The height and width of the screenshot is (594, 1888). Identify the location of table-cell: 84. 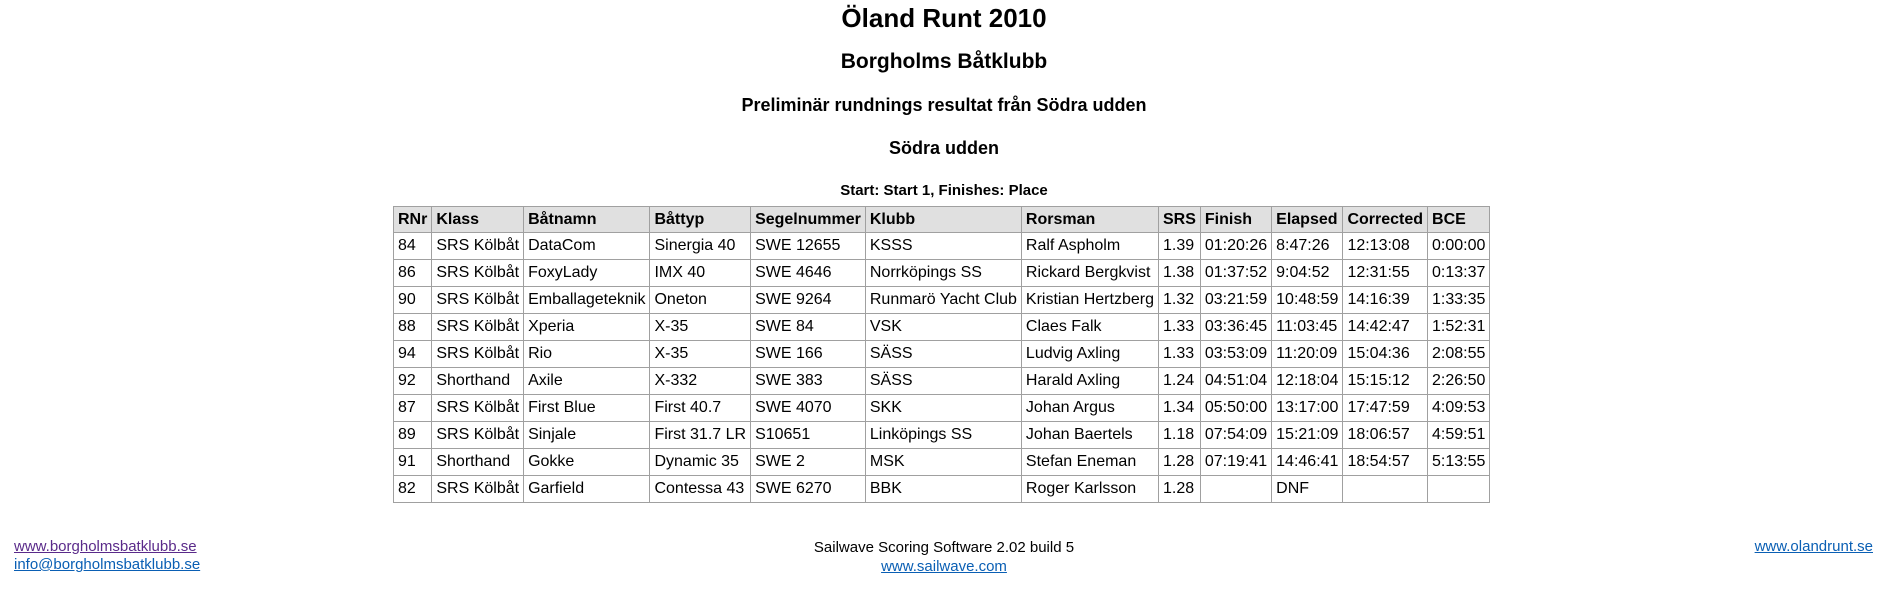
(412, 246).